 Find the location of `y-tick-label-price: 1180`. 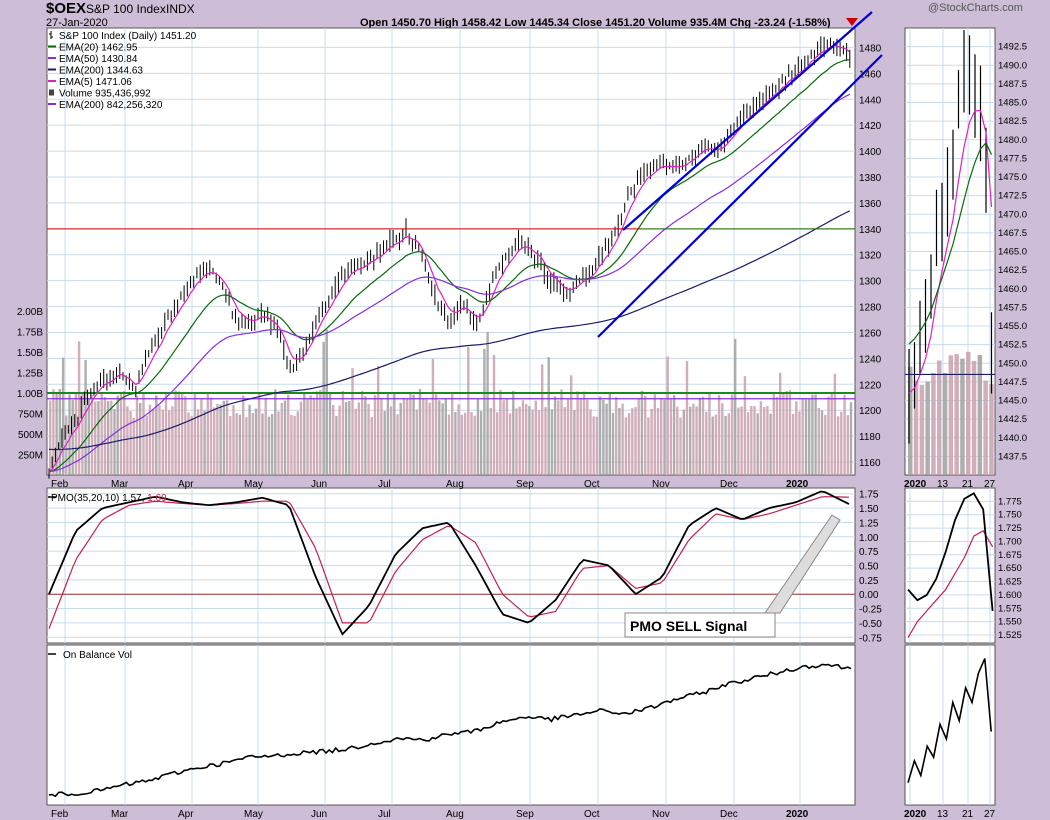

y-tick-label-price: 1180 is located at coordinates (870, 437).